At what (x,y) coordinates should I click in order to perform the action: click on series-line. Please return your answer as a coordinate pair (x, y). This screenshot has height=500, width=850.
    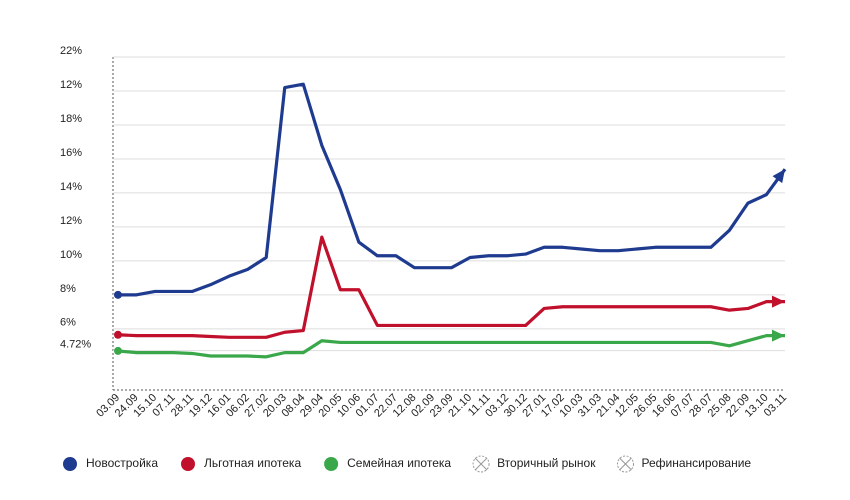
    Looking at the image, I should click on (451, 346).